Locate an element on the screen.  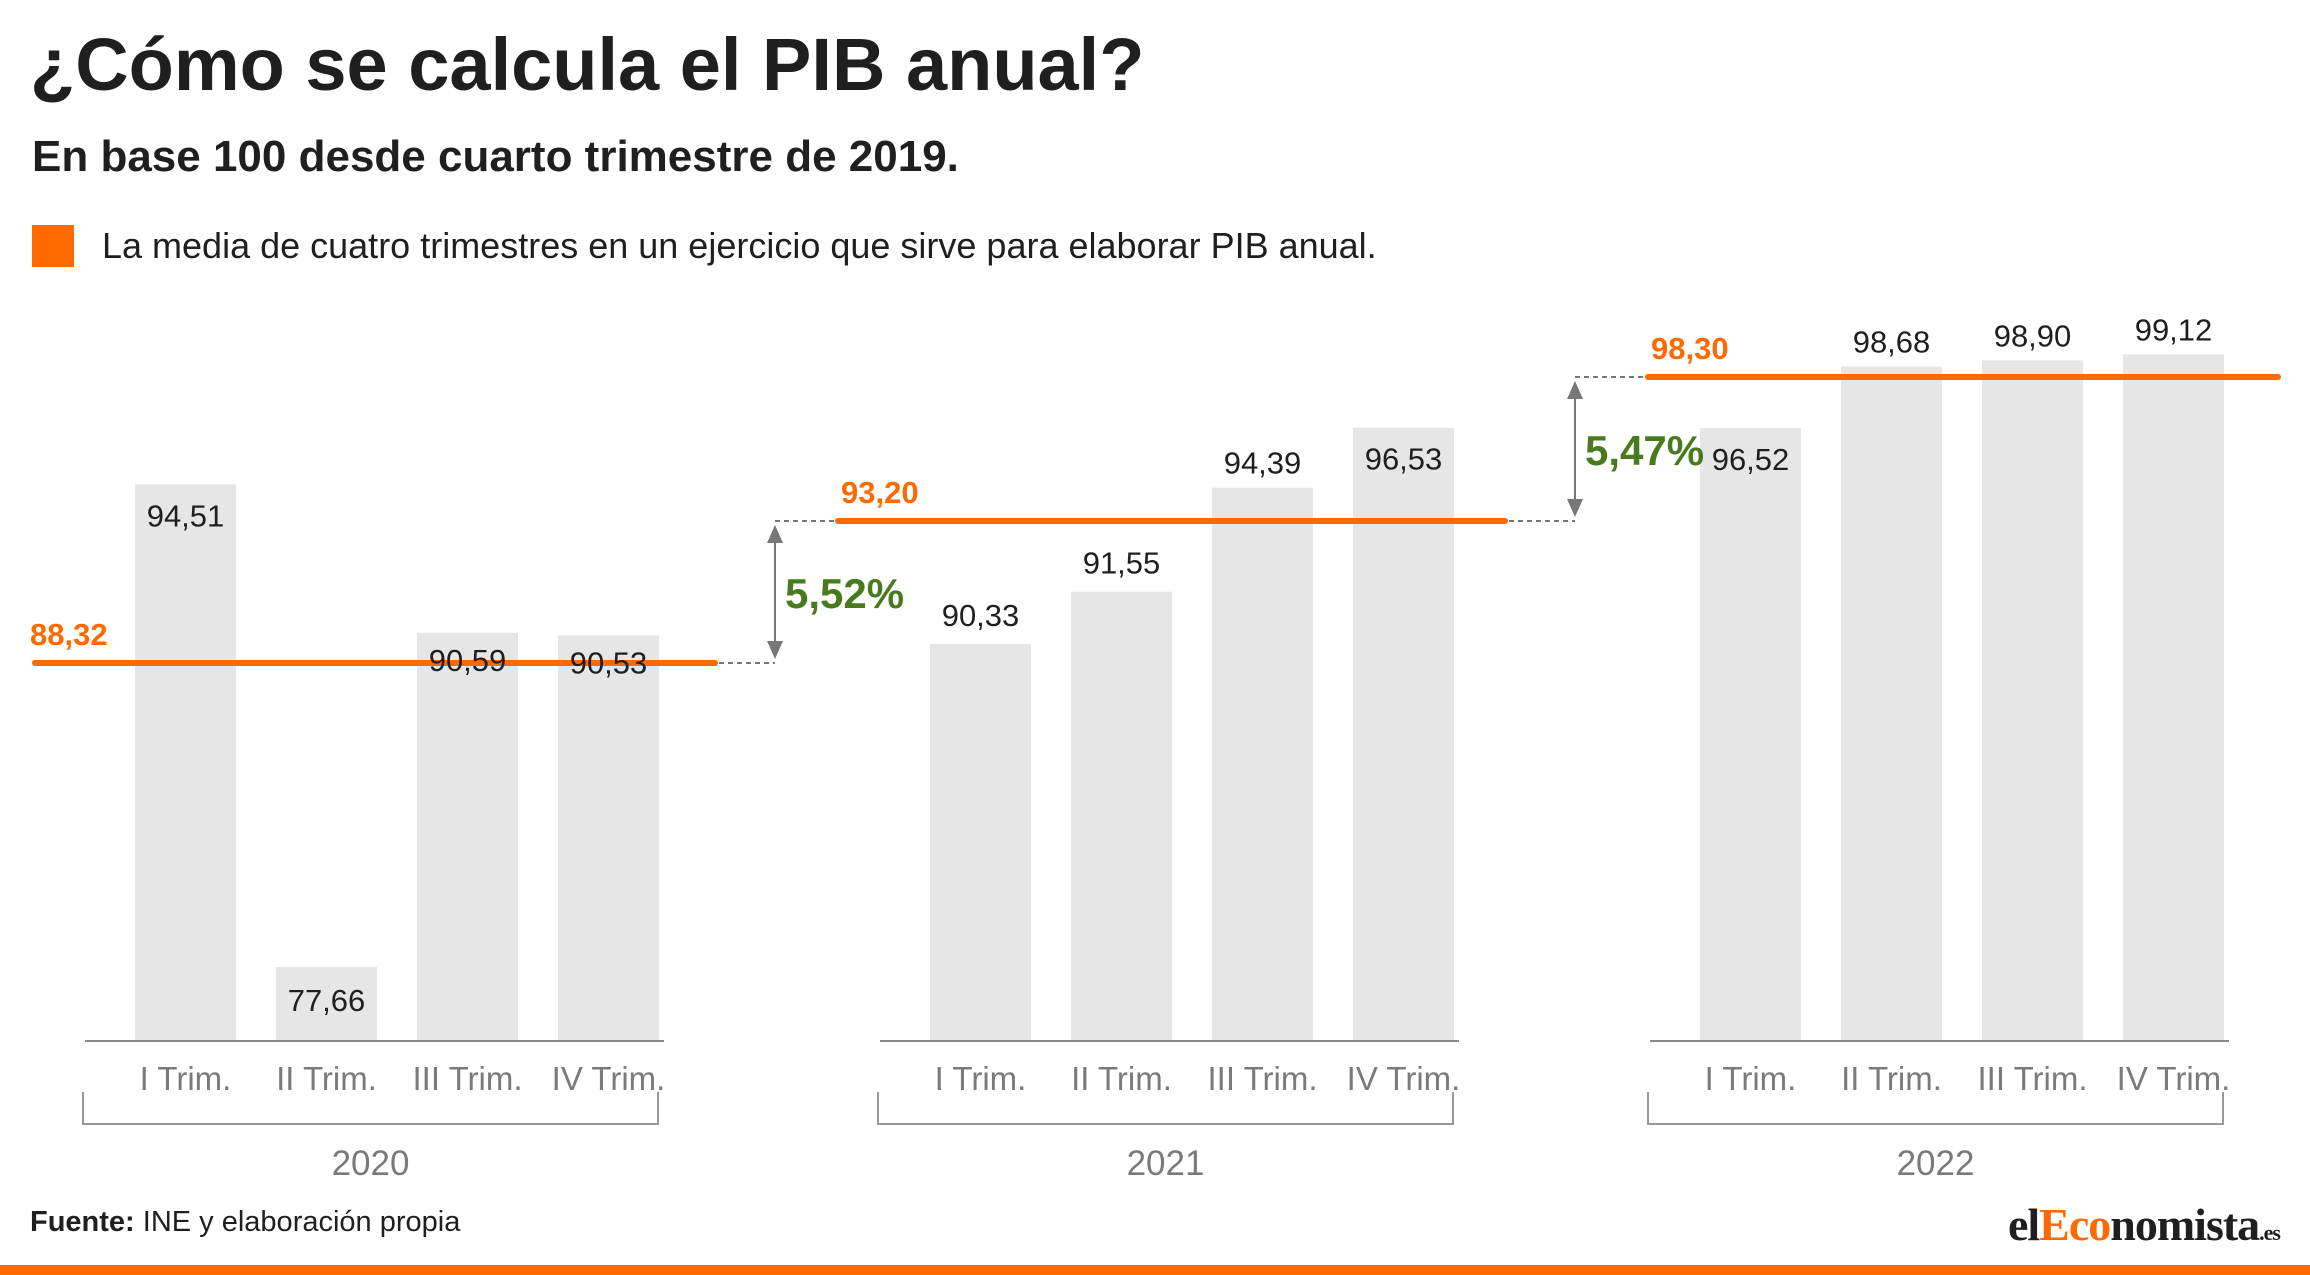
value-label-2020-q2: 77,66 is located at coordinates (327, 1000).